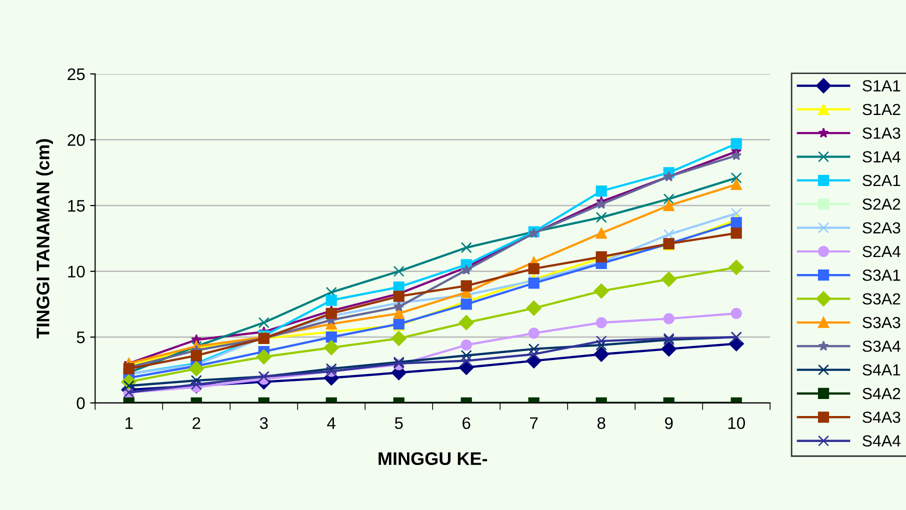 Image resolution: width=906 pixels, height=510 pixels. I want to click on legend-label: S1A3, so click(881, 133).